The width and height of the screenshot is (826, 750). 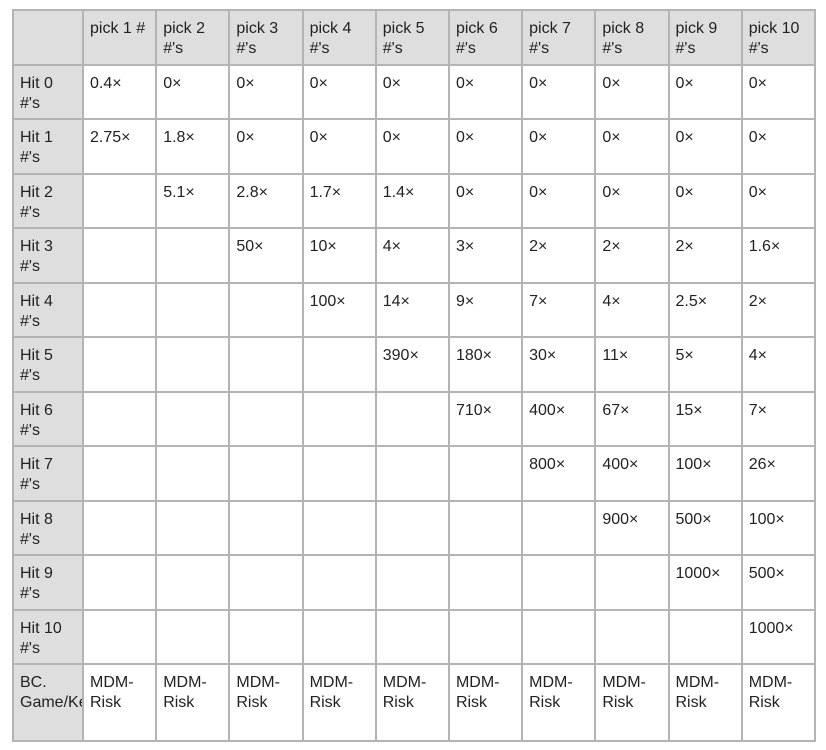 I want to click on table-row: Hit 8 #'s 900× 500× 100×, so click(x=414, y=527).